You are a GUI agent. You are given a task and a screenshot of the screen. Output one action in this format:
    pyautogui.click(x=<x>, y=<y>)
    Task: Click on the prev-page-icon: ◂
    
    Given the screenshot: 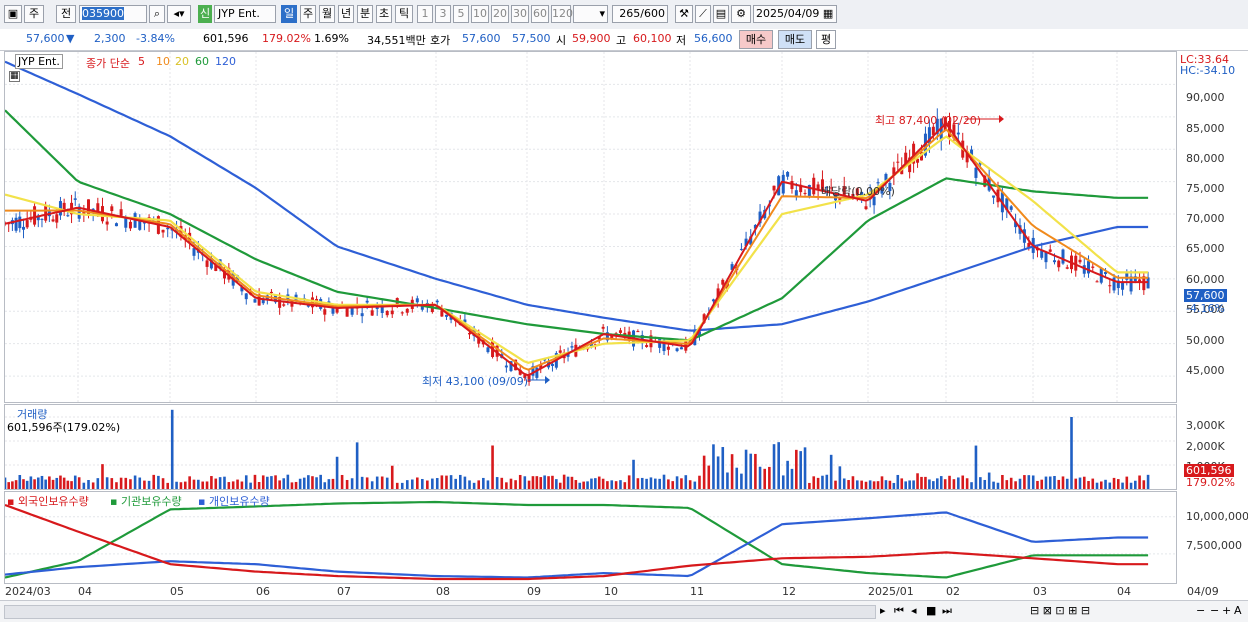 What is the action you would take?
    pyautogui.click(x=914, y=610)
    